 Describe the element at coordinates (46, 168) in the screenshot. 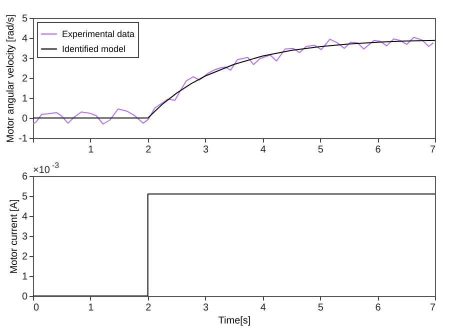

I see `text: ×10⁻³` at that location.